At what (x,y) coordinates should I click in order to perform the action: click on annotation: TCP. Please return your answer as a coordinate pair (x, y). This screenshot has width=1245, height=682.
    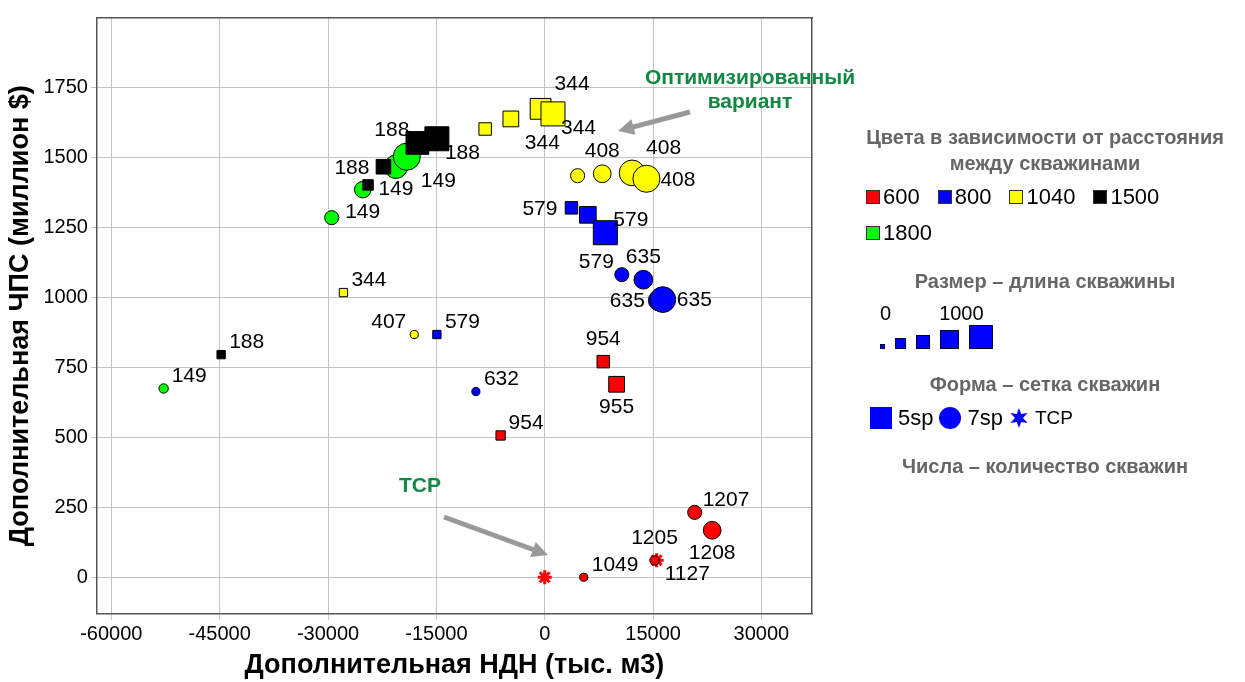
    Looking at the image, I should click on (420, 485).